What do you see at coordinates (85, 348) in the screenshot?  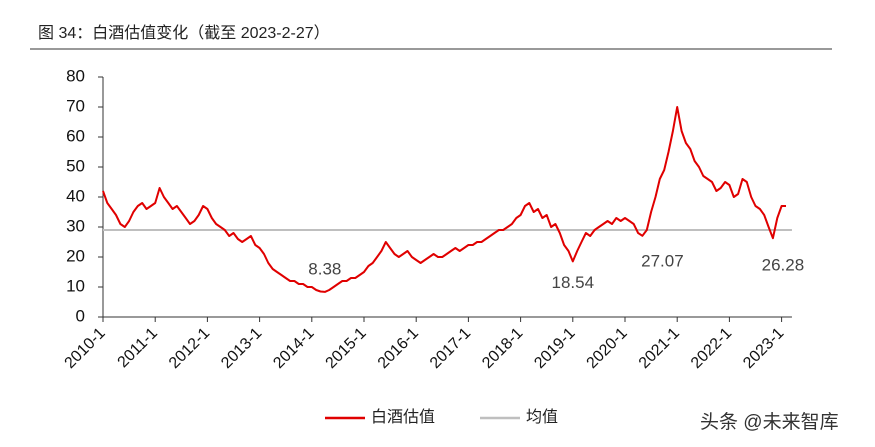 I see `x-tick-label: 2010-1` at bounding box center [85, 348].